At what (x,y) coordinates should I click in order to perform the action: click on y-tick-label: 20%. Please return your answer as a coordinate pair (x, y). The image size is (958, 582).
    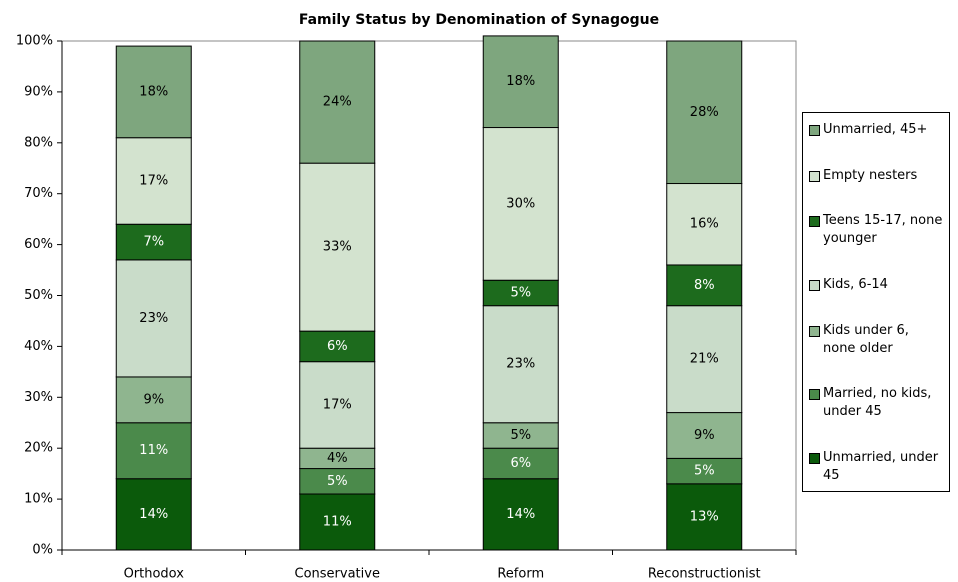
    Looking at the image, I should click on (38, 448).